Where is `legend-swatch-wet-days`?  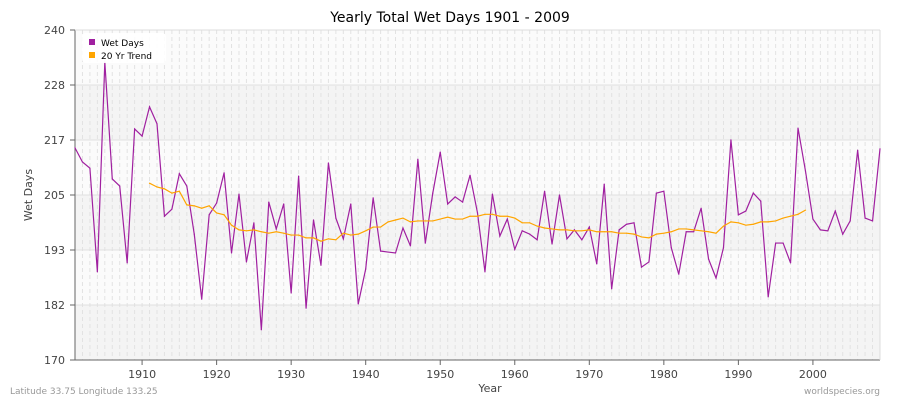
legend-swatch-wet-days is located at coordinates (92, 42).